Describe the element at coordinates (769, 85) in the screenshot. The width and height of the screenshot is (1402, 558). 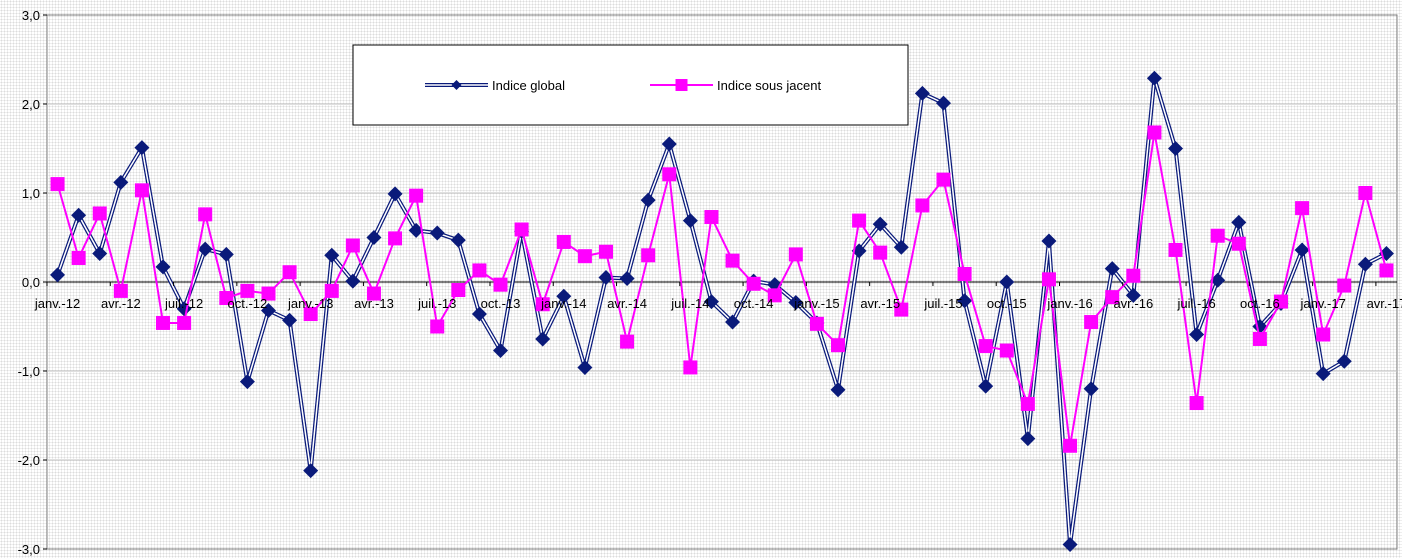
I see `legend-label-indice-sous-jacent: Indice sous jacent` at that location.